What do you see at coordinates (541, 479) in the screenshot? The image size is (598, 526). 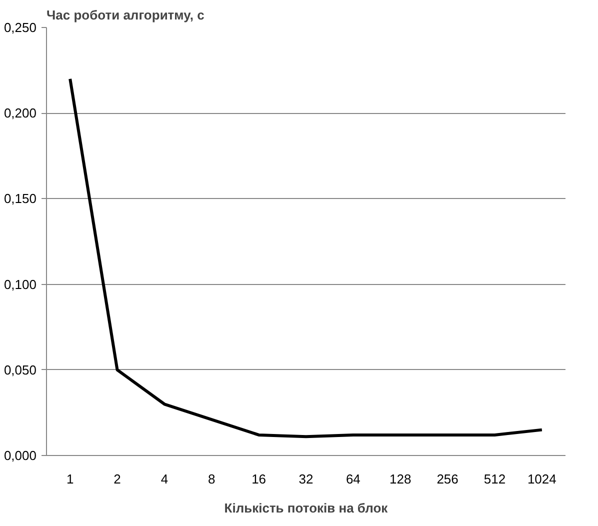 I see `x-tick-label: 1024` at bounding box center [541, 479].